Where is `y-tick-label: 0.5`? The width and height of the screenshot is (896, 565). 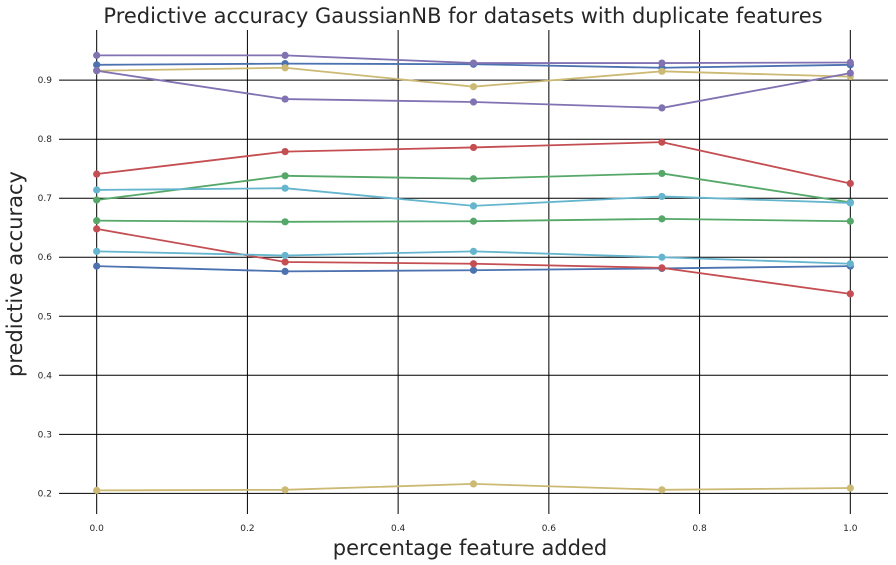
y-tick-label: 0.5 is located at coordinates (45, 317).